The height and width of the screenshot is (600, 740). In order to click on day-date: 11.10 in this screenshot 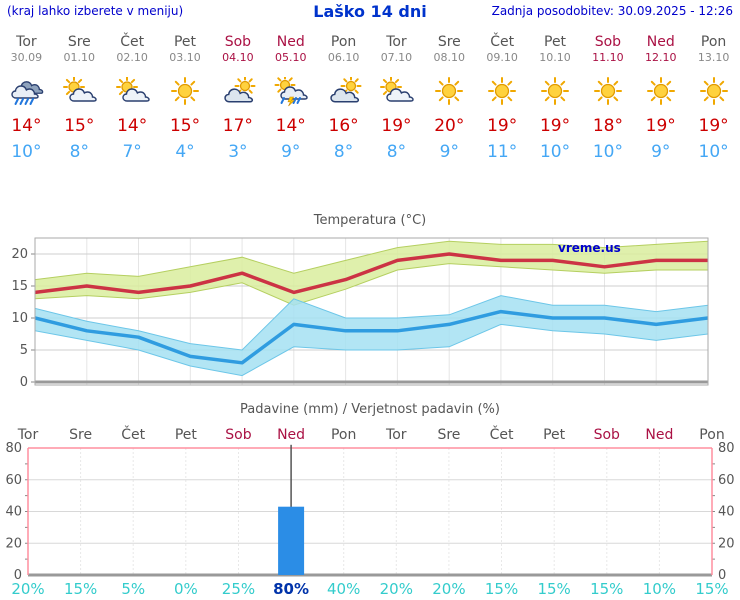, I will do `click(608, 57)`.